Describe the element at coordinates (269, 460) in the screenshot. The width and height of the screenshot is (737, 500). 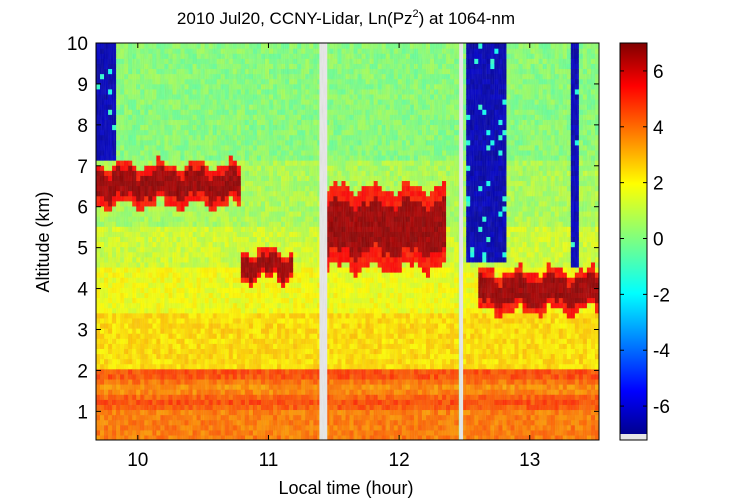
I see `x-tick-label: 11` at that location.